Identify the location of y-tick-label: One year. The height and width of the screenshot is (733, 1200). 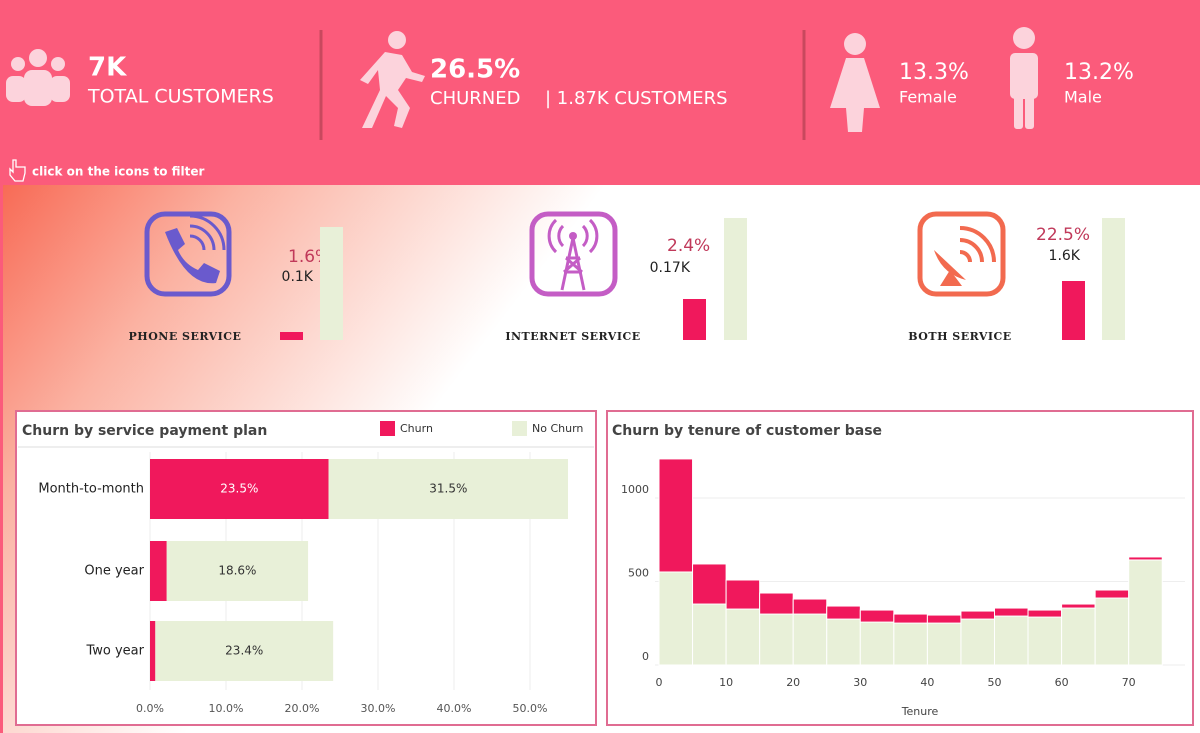
(114, 571).